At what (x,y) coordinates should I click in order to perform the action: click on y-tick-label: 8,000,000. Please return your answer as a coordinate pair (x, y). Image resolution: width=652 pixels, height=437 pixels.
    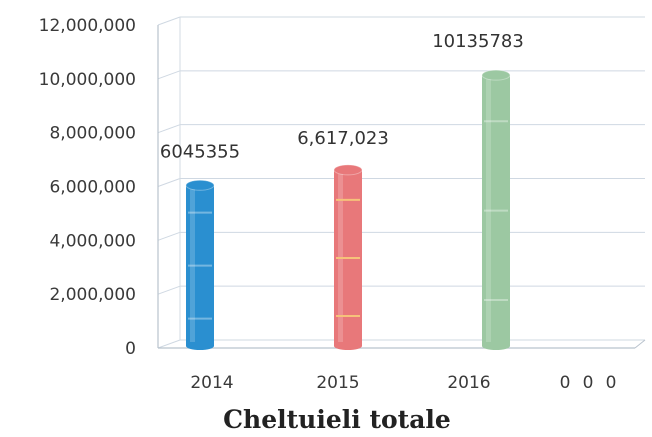
    Looking at the image, I should click on (92, 134).